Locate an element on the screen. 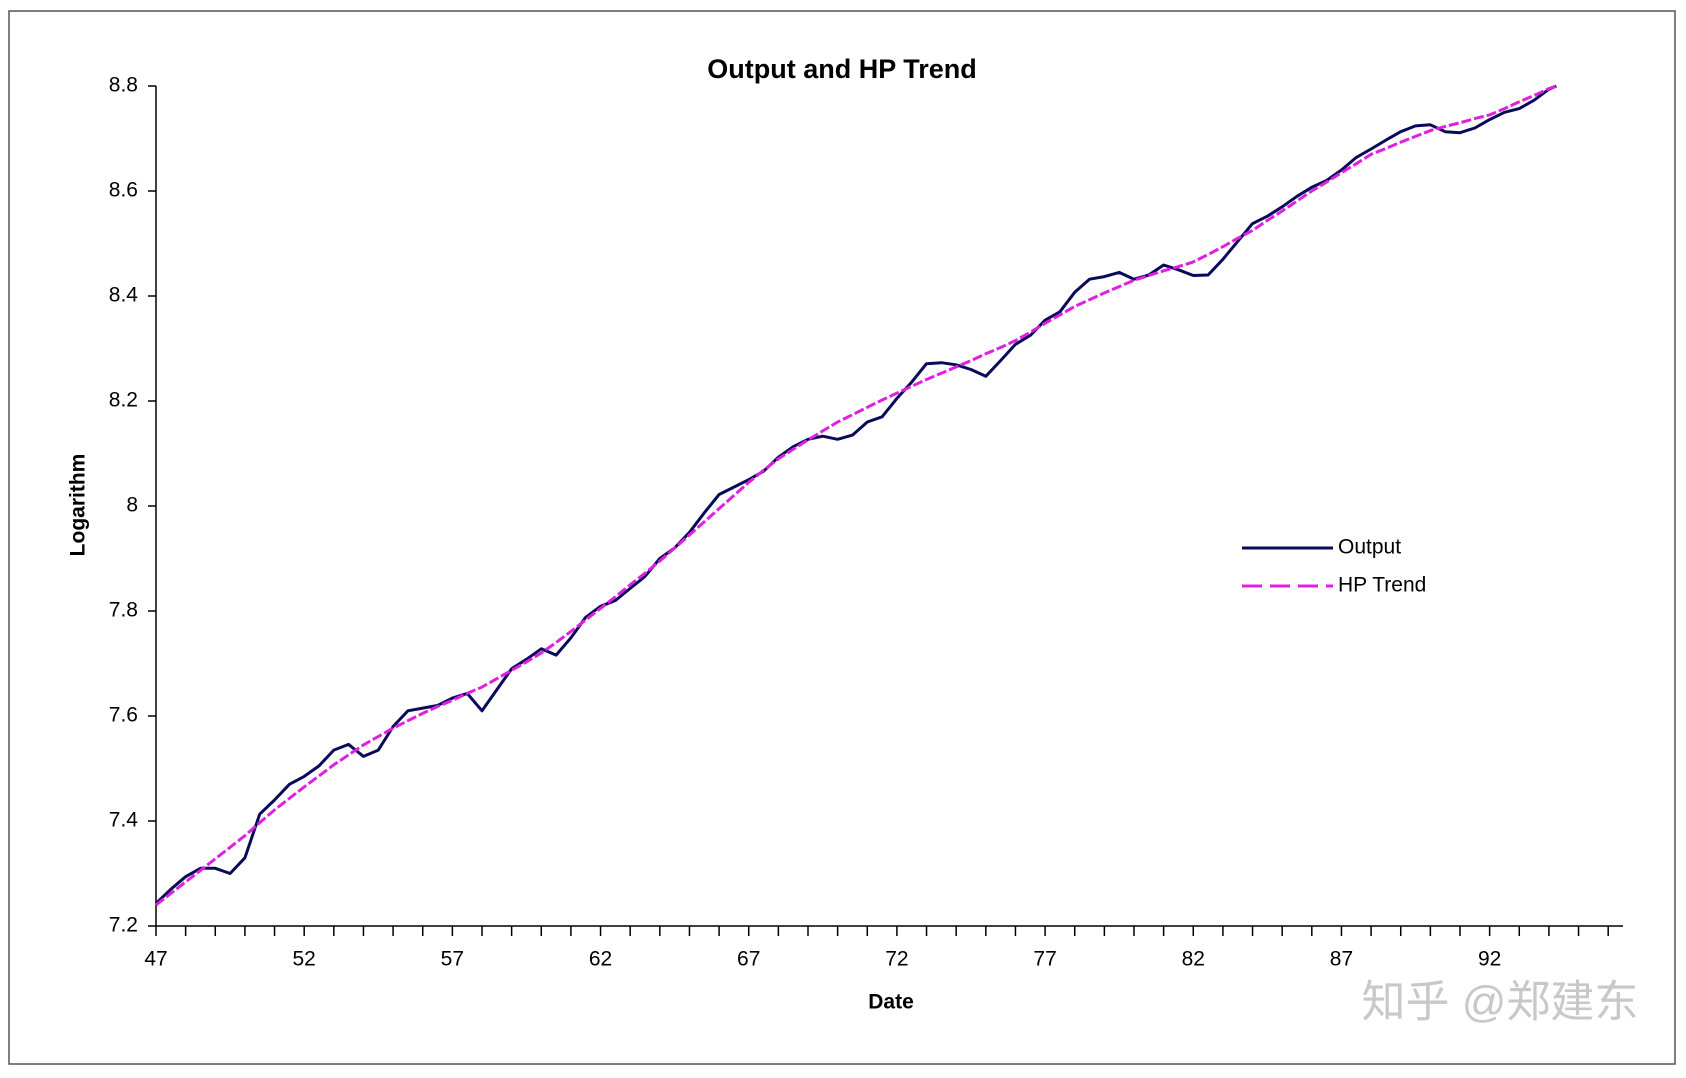  watermark: 知乎 @郑建东 is located at coordinates (1500, 1002).